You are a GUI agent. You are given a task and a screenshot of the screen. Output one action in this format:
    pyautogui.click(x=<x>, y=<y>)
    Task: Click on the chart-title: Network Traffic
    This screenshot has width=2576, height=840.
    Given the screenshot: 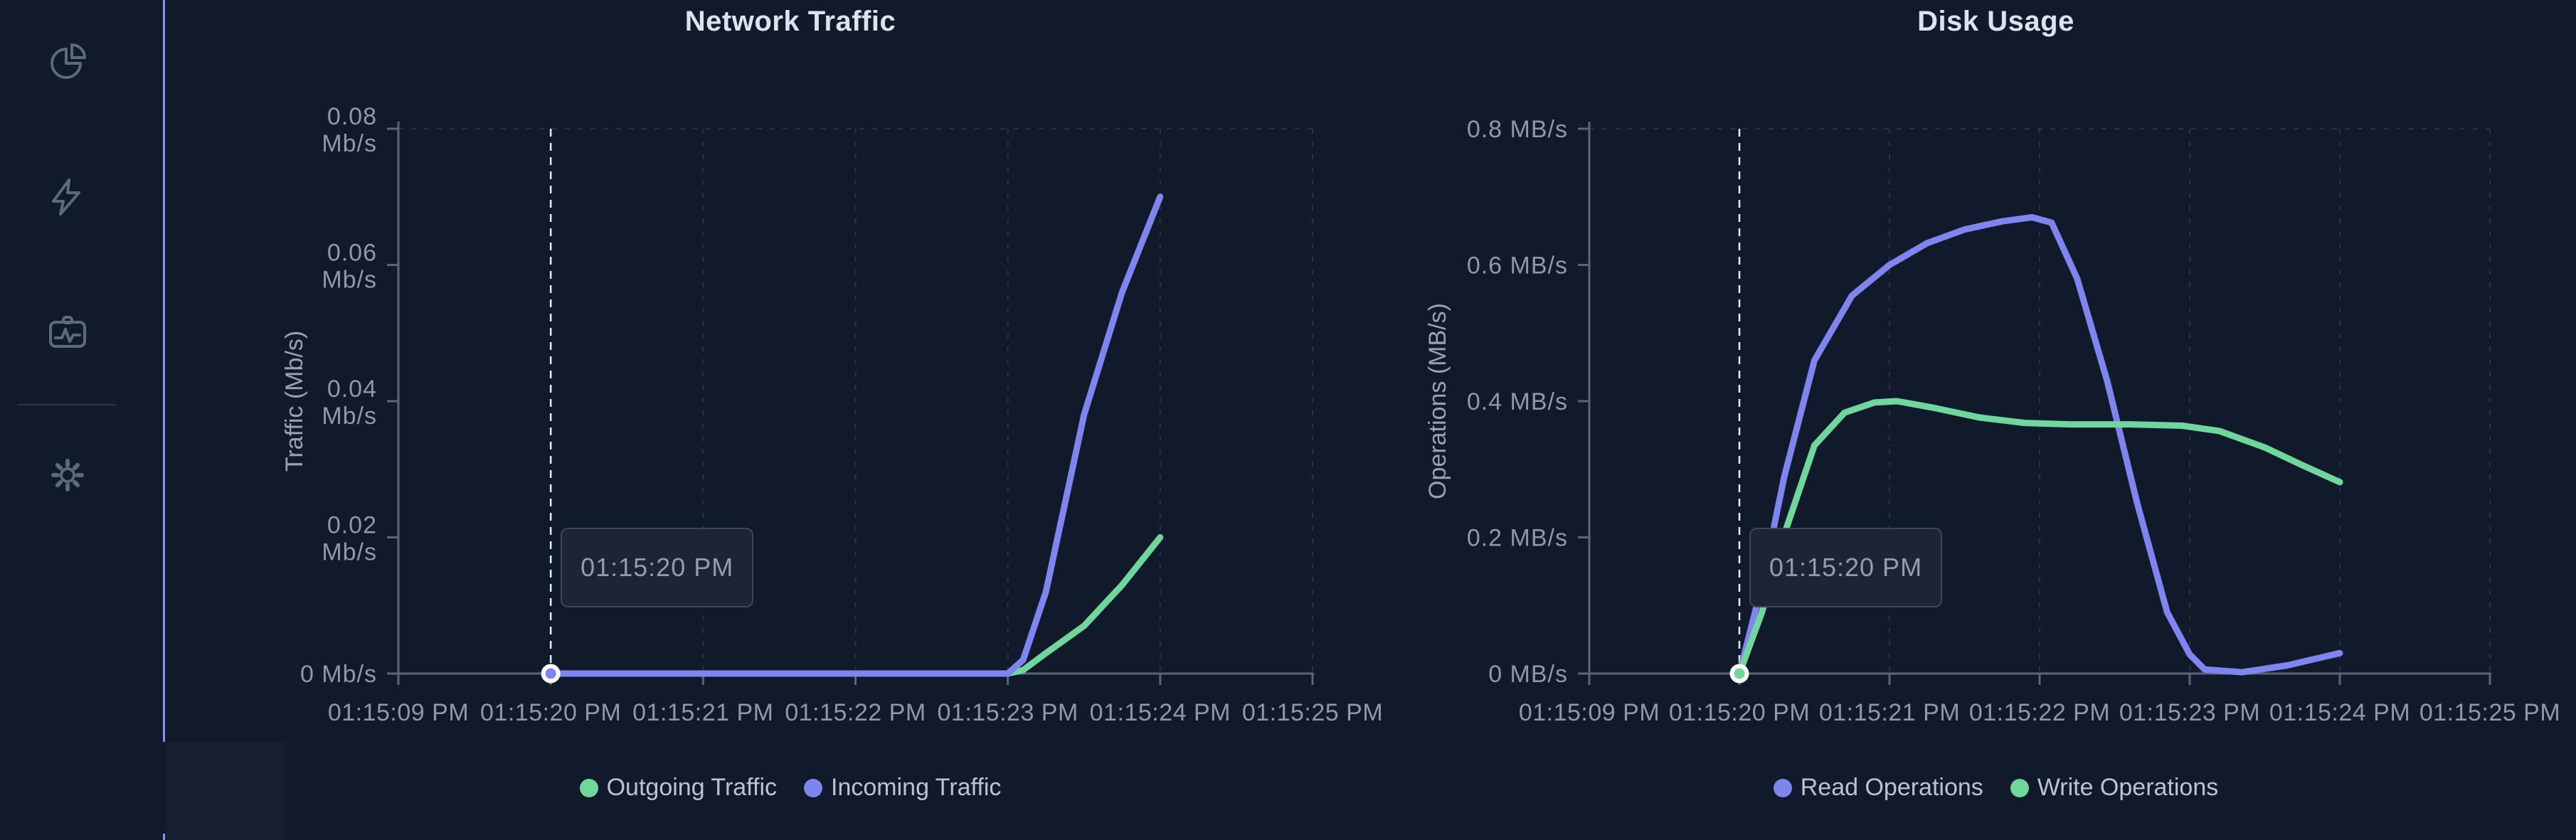 What is the action you would take?
    pyautogui.click(x=790, y=21)
    